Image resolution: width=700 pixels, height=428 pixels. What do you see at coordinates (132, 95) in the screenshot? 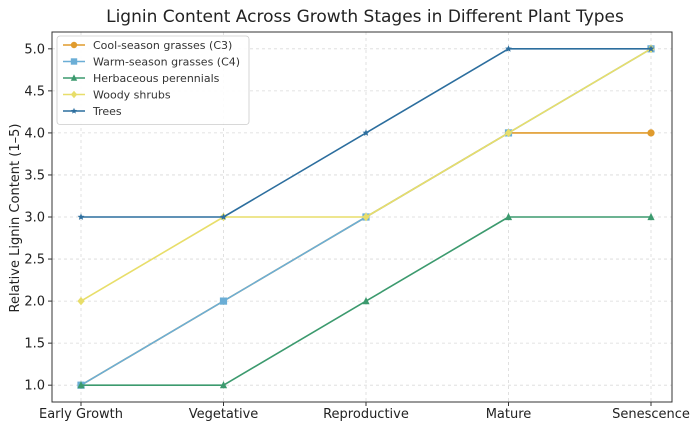
I see `legend-label: Woody shrubs` at bounding box center [132, 95].